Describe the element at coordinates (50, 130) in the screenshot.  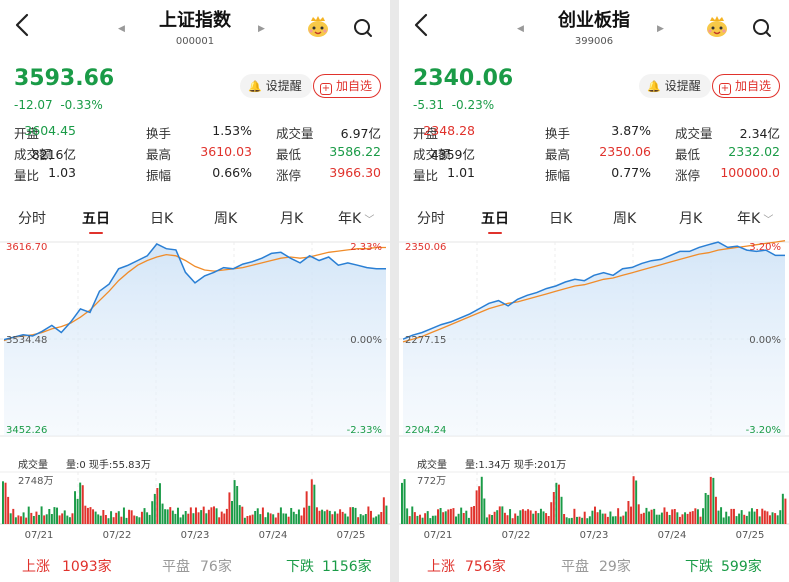
I see `stat-value: 3604.45` at that location.